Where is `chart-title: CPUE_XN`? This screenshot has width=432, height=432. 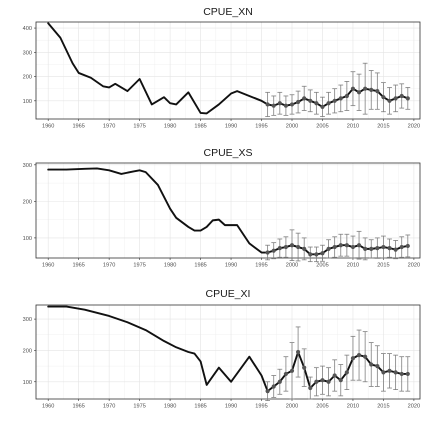 chart-title: CPUE_XN is located at coordinates (228, 12).